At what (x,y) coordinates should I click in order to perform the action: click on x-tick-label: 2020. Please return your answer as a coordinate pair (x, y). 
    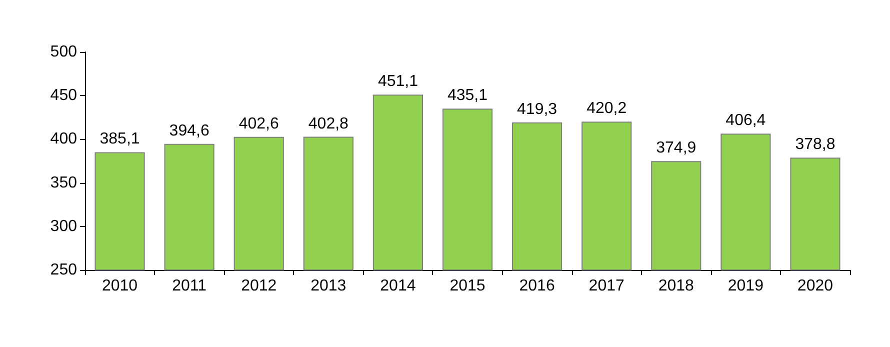
    Looking at the image, I should click on (815, 286).